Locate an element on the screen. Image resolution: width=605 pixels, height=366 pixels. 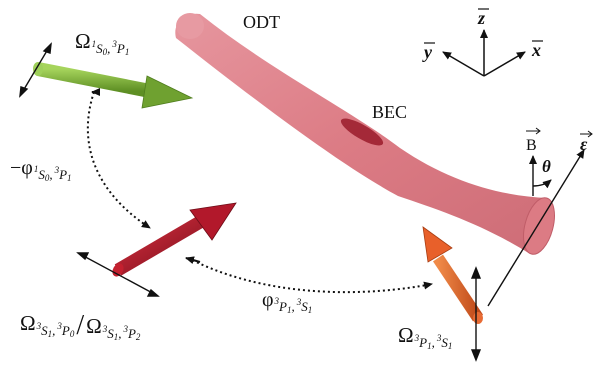
red-polarization-arrow is located at coordinates (118, 274).